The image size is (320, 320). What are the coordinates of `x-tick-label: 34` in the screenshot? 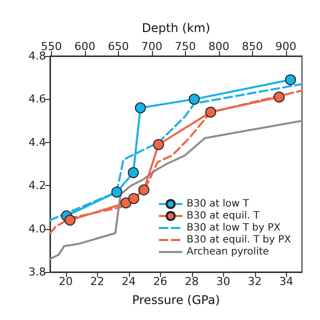 It's located at (286, 281).